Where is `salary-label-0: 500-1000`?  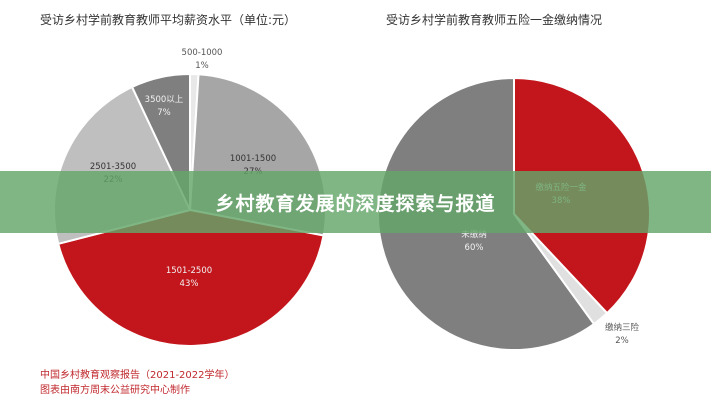 salary-label-0: 500-1000 is located at coordinates (202, 53).